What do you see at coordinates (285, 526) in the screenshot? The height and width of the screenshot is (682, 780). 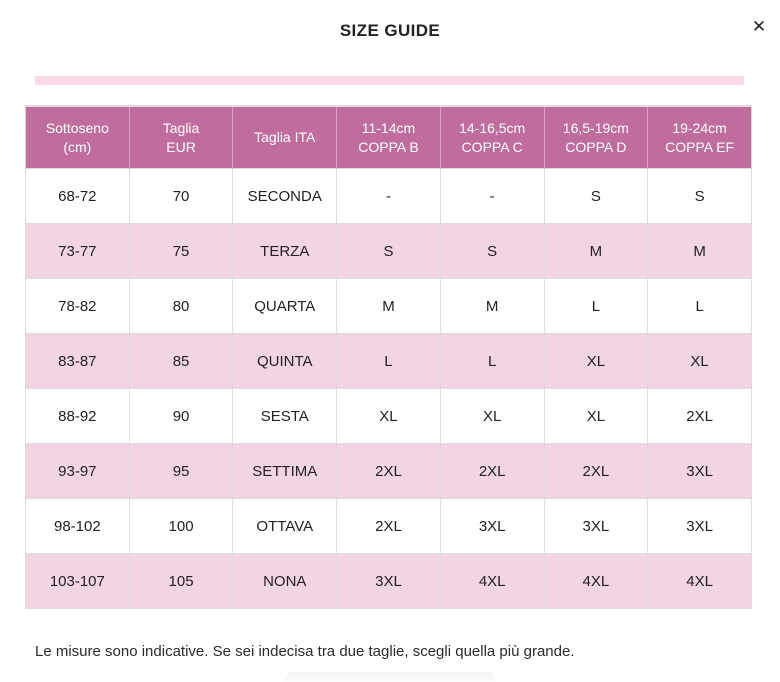 I see `table-cell: OTTAVA` at bounding box center [285, 526].